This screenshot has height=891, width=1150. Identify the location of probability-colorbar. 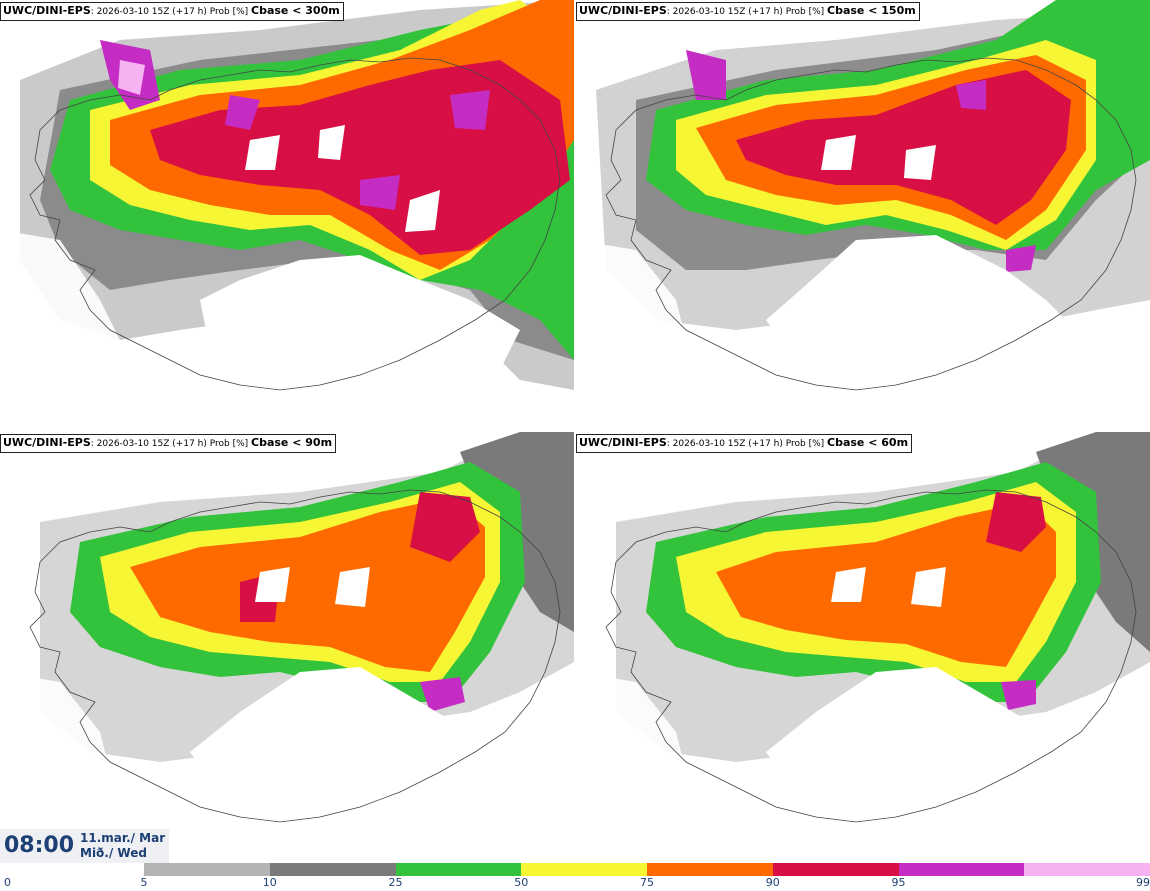
(647, 869).